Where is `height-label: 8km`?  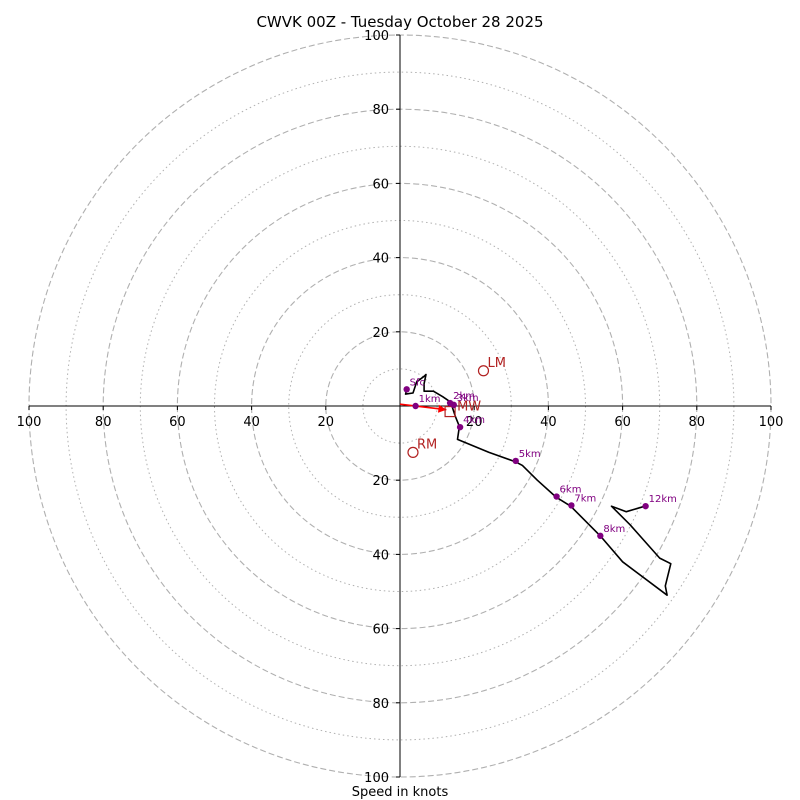 height-label: 8km is located at coordinates (614, 529).